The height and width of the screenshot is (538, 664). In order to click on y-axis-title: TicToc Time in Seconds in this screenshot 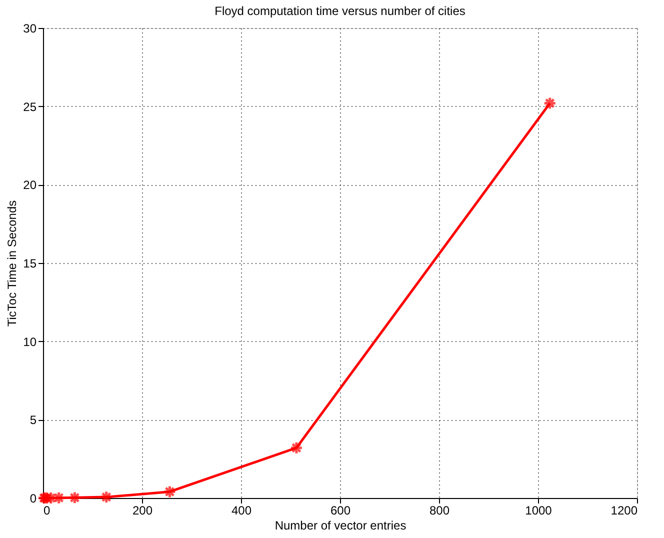, I will do `click(12, 263)`.